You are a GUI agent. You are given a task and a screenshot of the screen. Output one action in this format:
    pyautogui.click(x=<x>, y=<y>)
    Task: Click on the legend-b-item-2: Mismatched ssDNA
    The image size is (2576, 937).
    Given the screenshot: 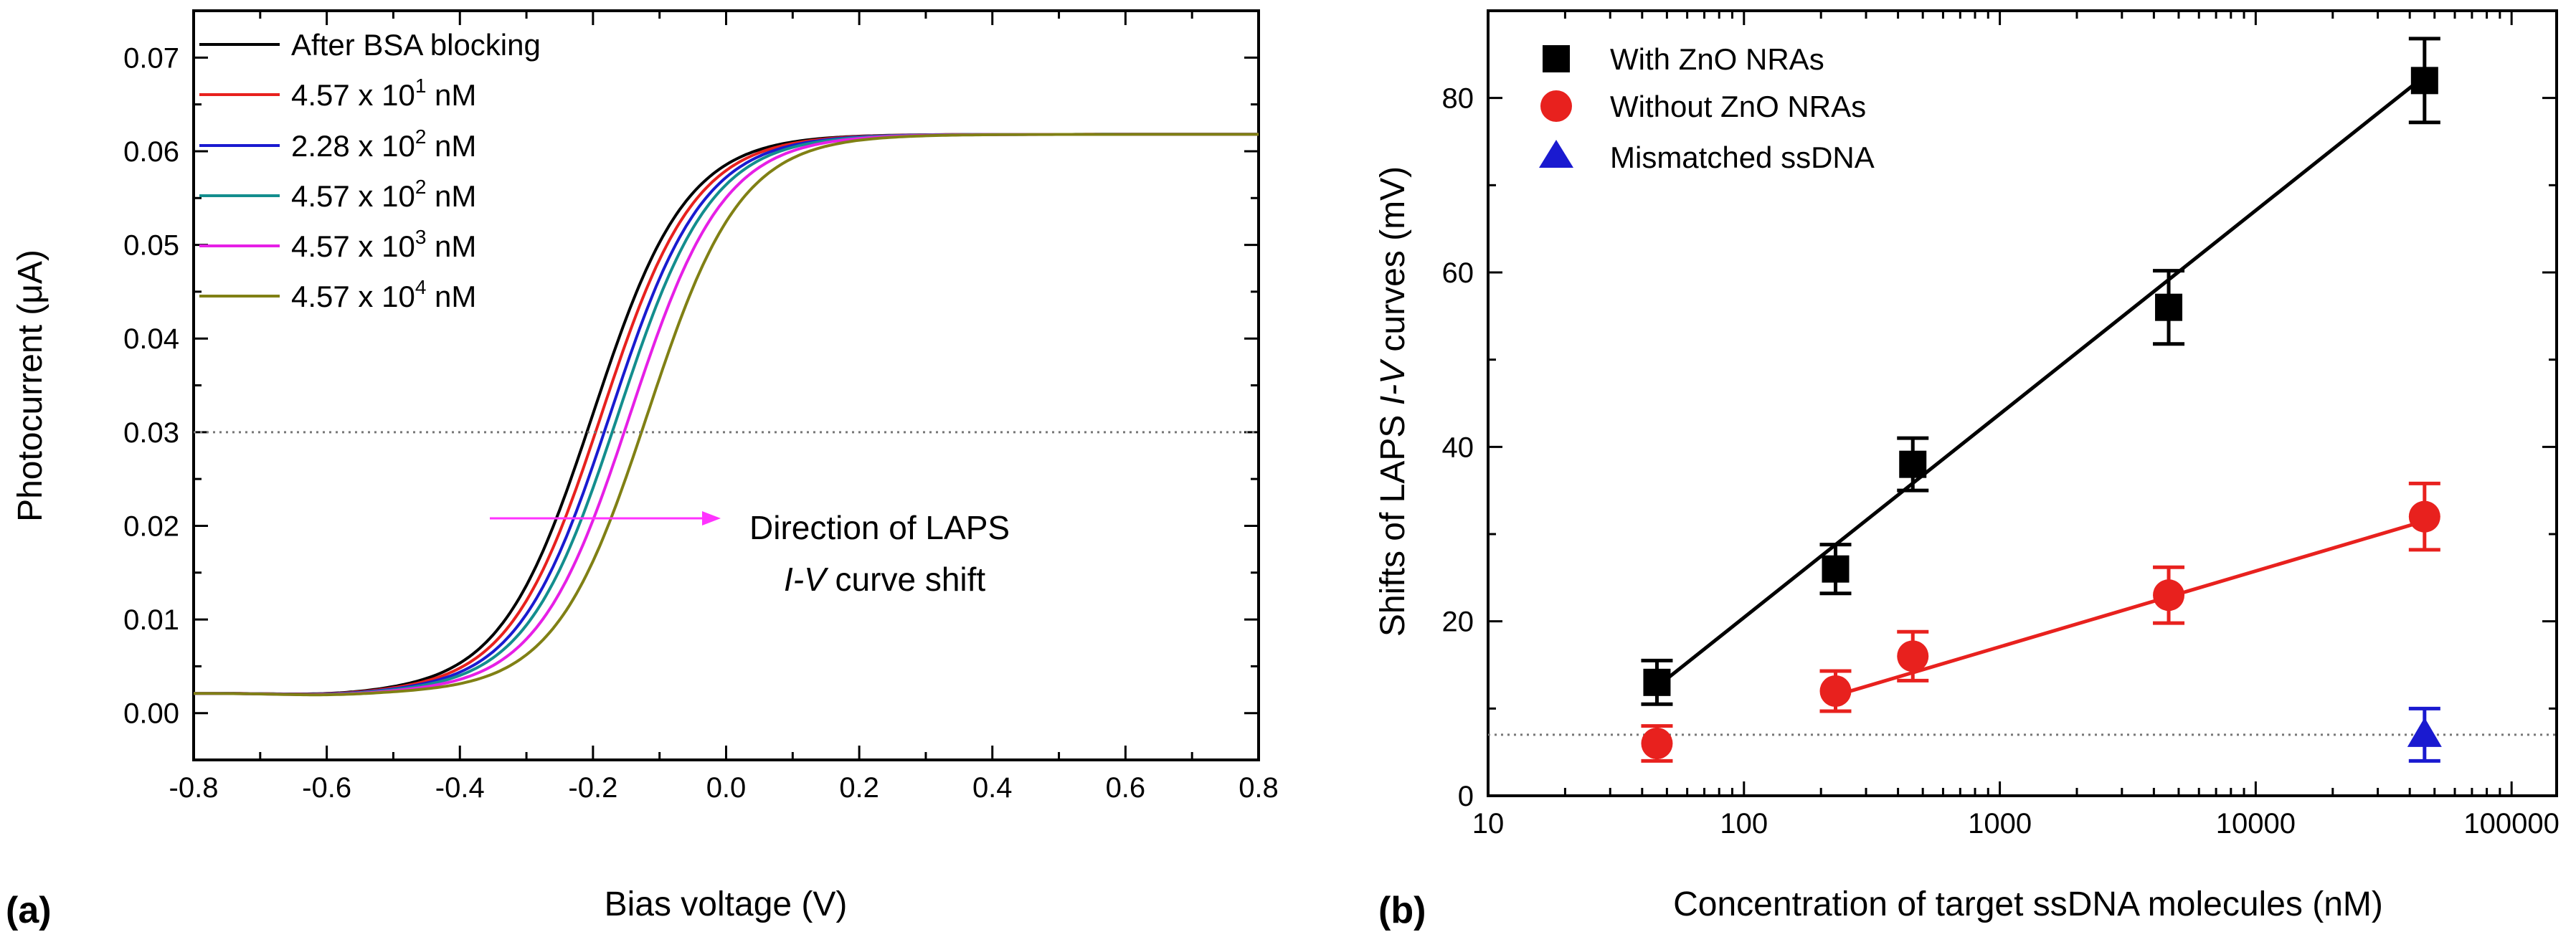 What is the action you would take?
    pyautogui.click(x=1707, y=157)
    